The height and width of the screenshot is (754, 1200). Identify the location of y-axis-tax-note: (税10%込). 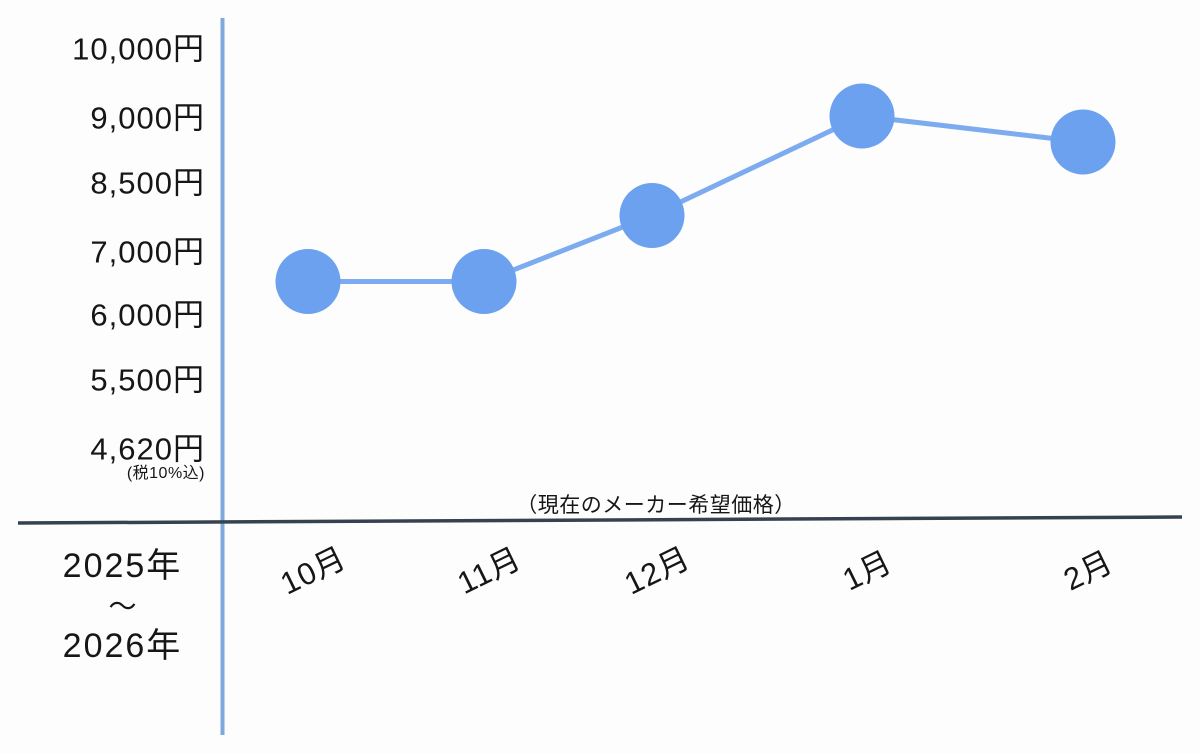
(165, 473).